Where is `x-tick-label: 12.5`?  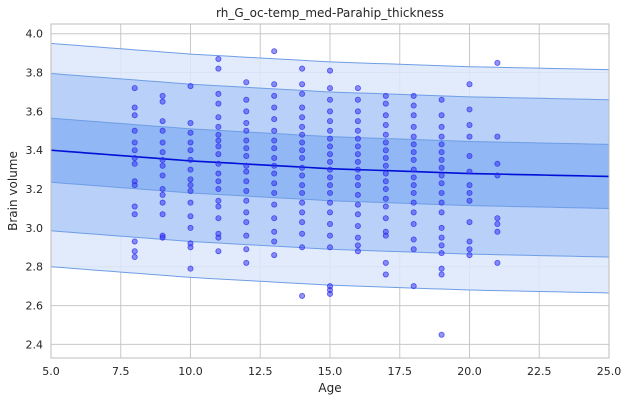
x-tick-label: 12.5 is located at coordinates (260, 371).